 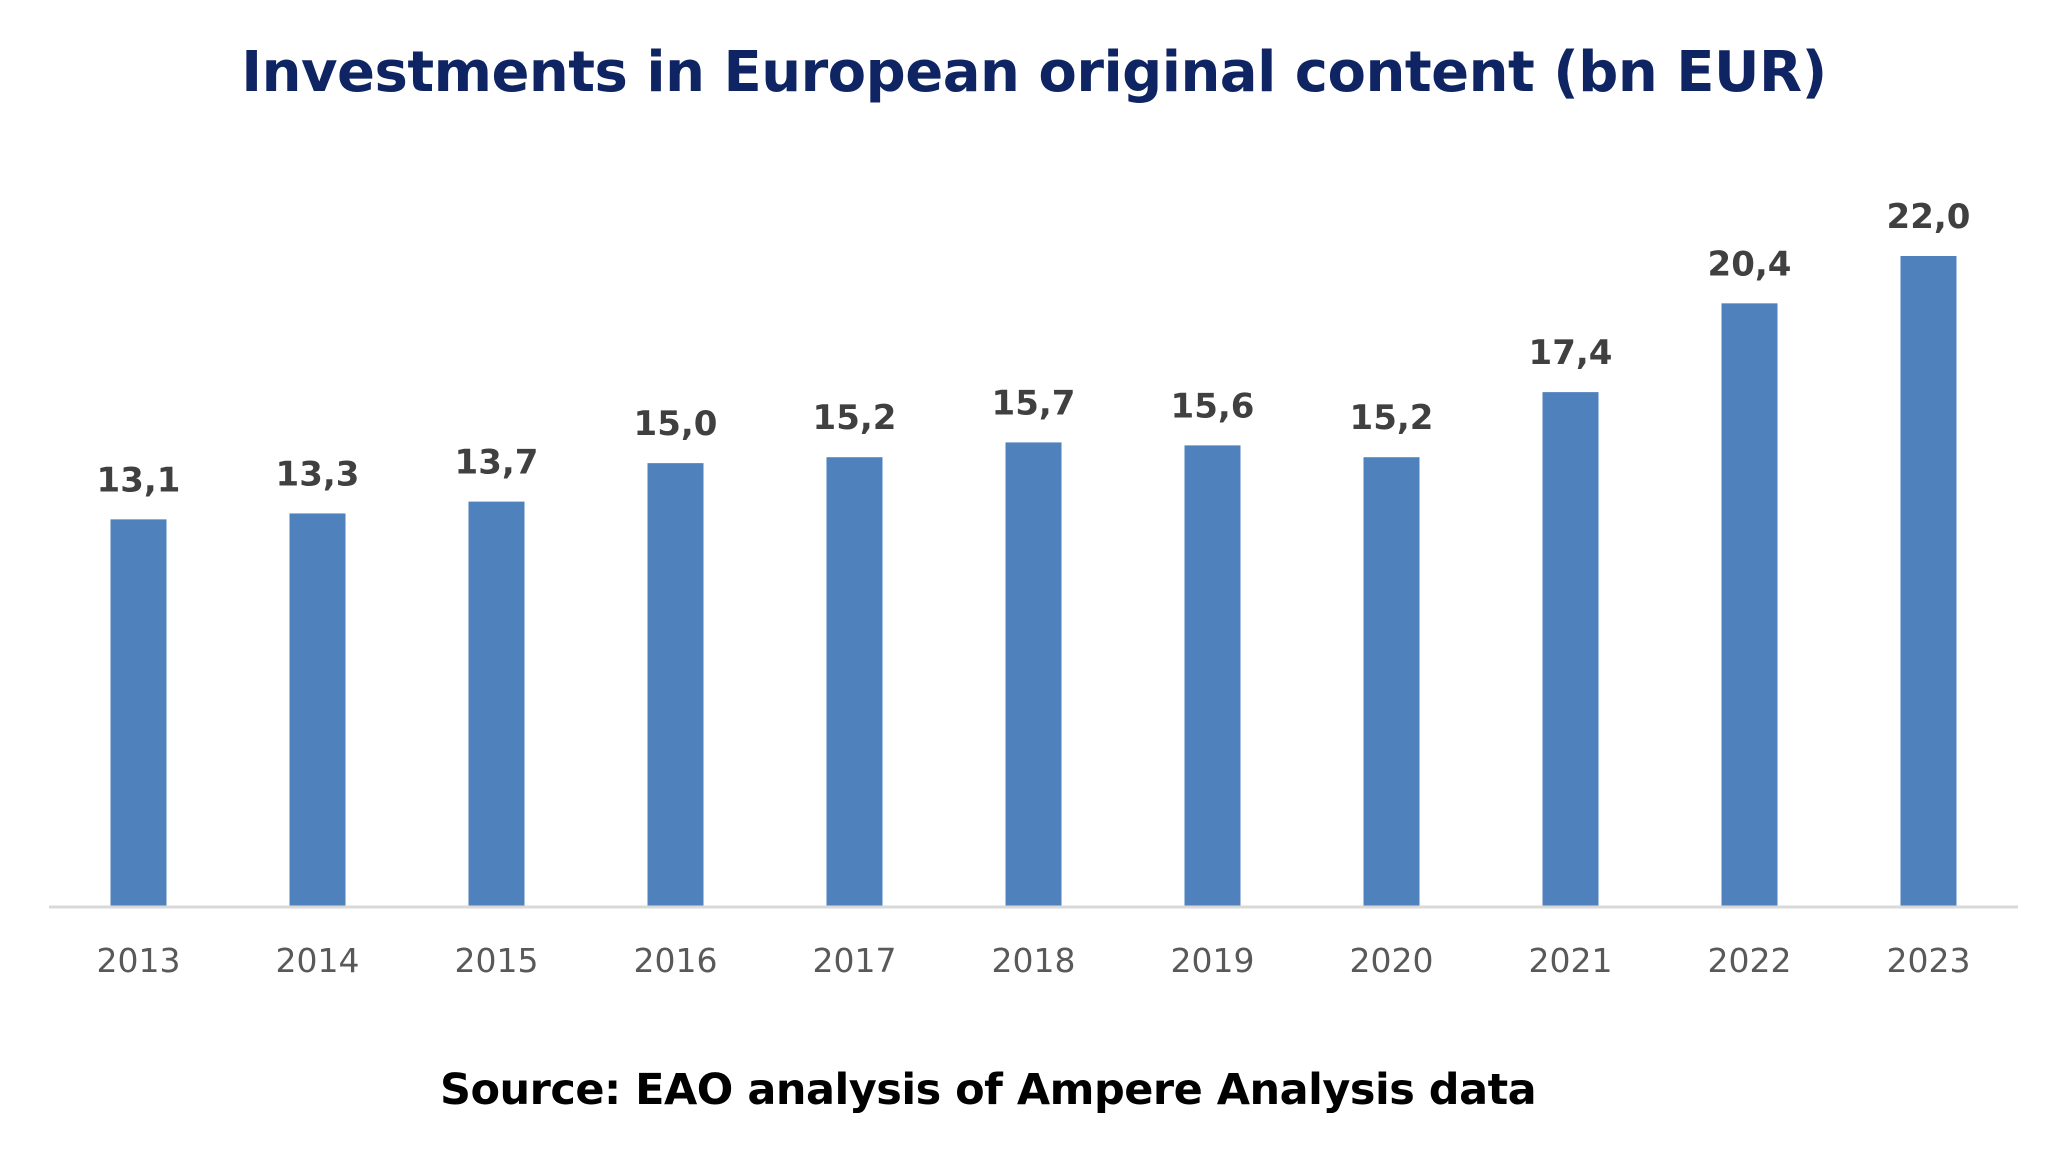 What do you see at coordinates (1750, 264) in the screenshot?
I see `data-label-2022: 20,4` at bounding box center [1750, 264].